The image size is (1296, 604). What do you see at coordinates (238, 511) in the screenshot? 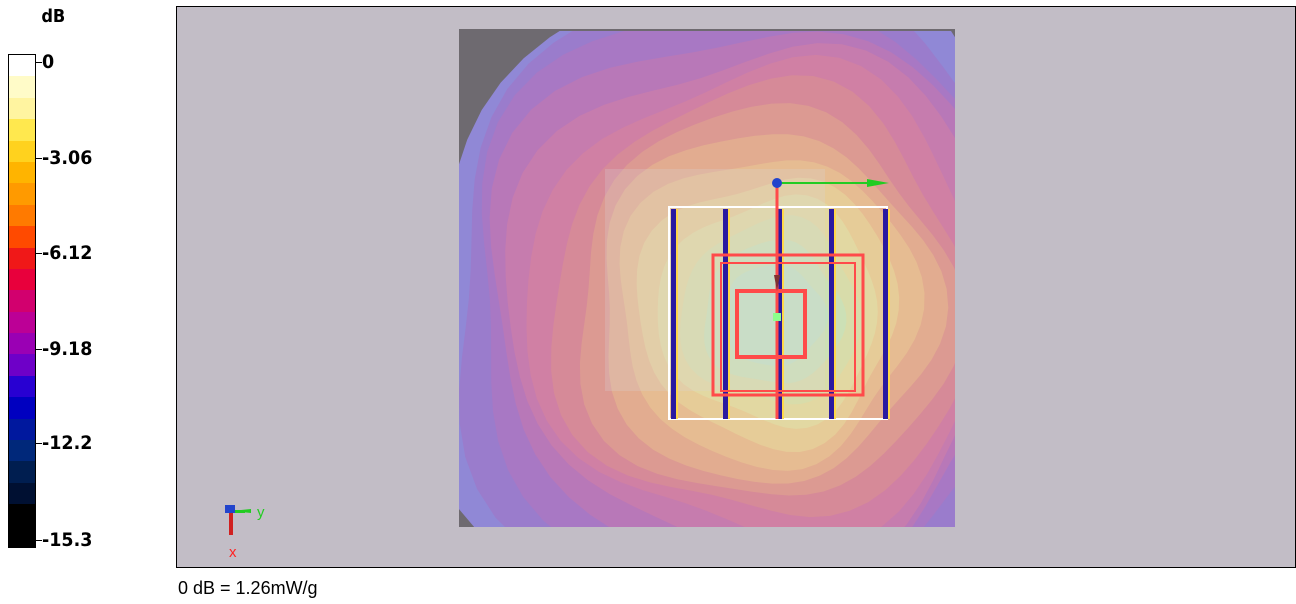
I see `y-axis-line` at bounding box center [238, 511].